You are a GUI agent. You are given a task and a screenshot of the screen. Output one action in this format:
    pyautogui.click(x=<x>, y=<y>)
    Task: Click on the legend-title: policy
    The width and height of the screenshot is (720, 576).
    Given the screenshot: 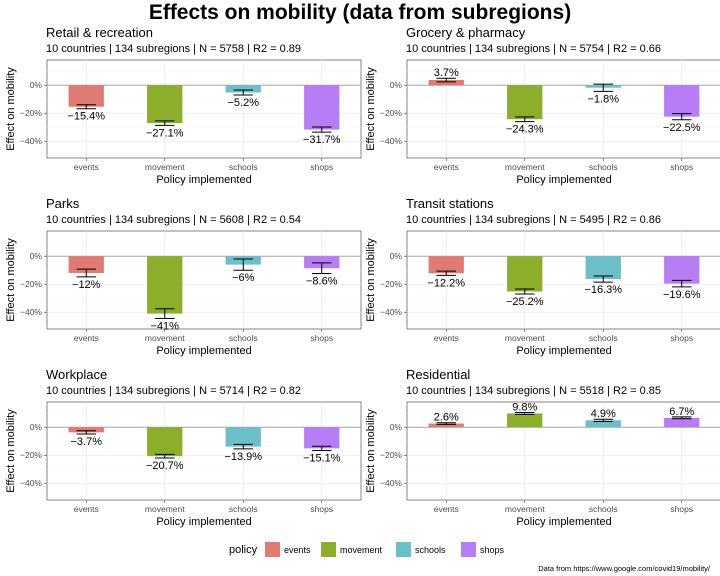 What is the action you would take?
    pyautogui.click(x=243, y=550)
    